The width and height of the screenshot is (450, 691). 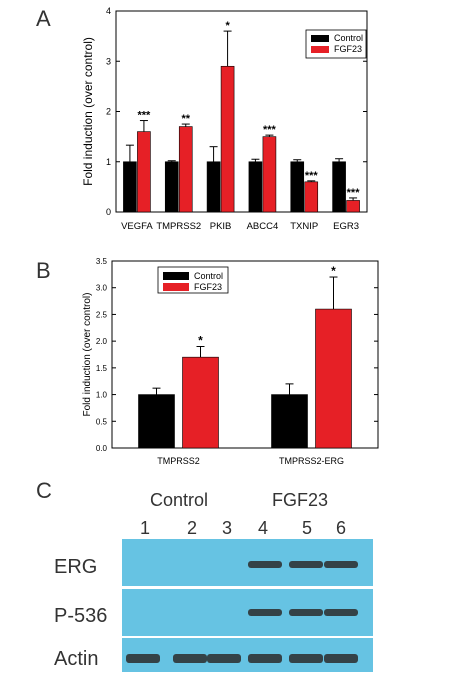 What do you see at coordinates (304, 226) in the screenshot?
I see `category-label: TXNIP` at bounding box center [304, 226].